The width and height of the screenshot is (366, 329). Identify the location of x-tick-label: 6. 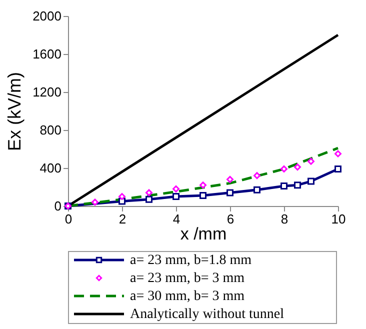
(230, 219).